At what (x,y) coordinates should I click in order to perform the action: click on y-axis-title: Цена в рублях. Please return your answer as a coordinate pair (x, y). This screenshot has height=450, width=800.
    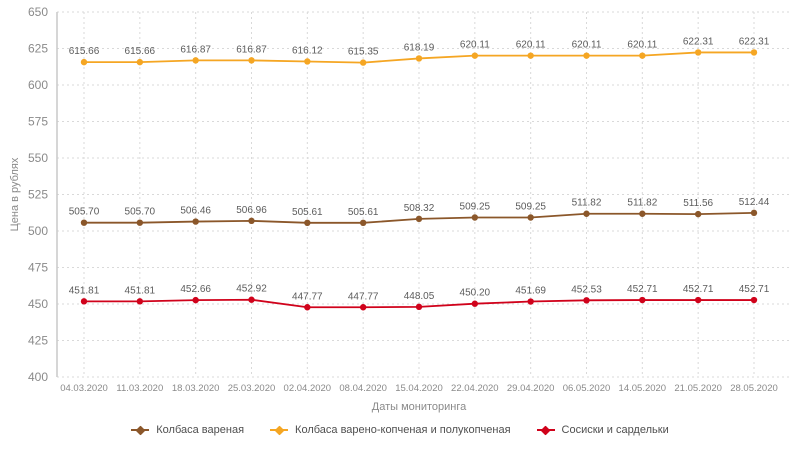
    Looking at the image, I should click on (15, 194).